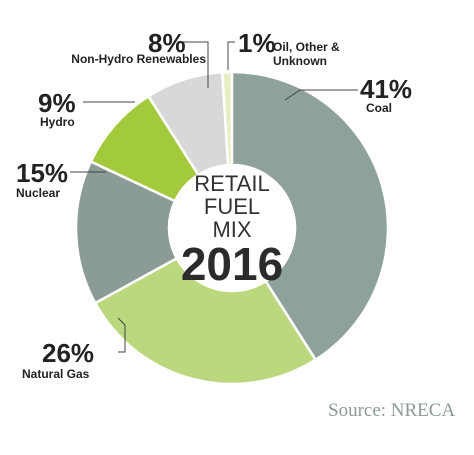  What do you see at coordinates (167, 43) in the screenshot?
I see `value-label: 8%` at bounding box center [167, 43].